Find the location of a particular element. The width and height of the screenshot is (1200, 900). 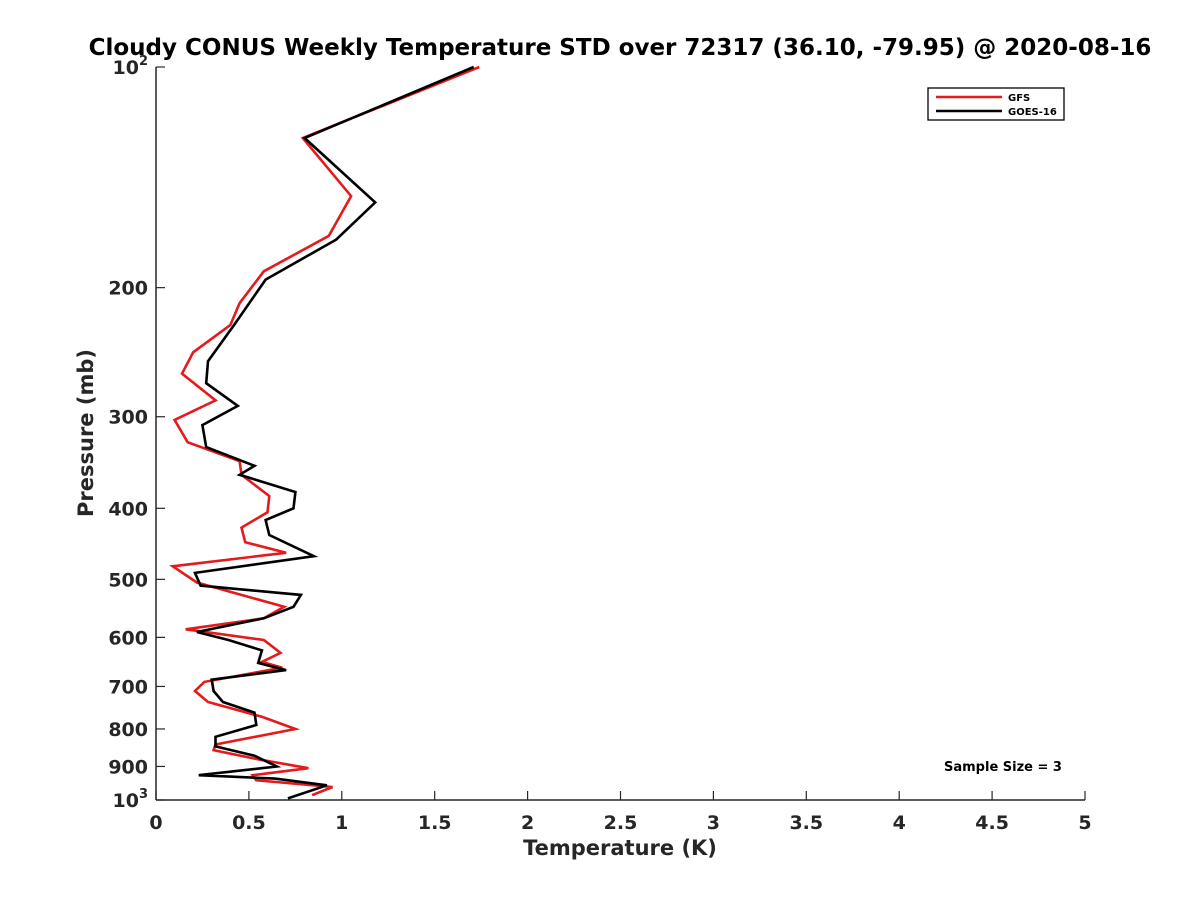

x-tick-label: 5 is located at coordinates (1084, 823).